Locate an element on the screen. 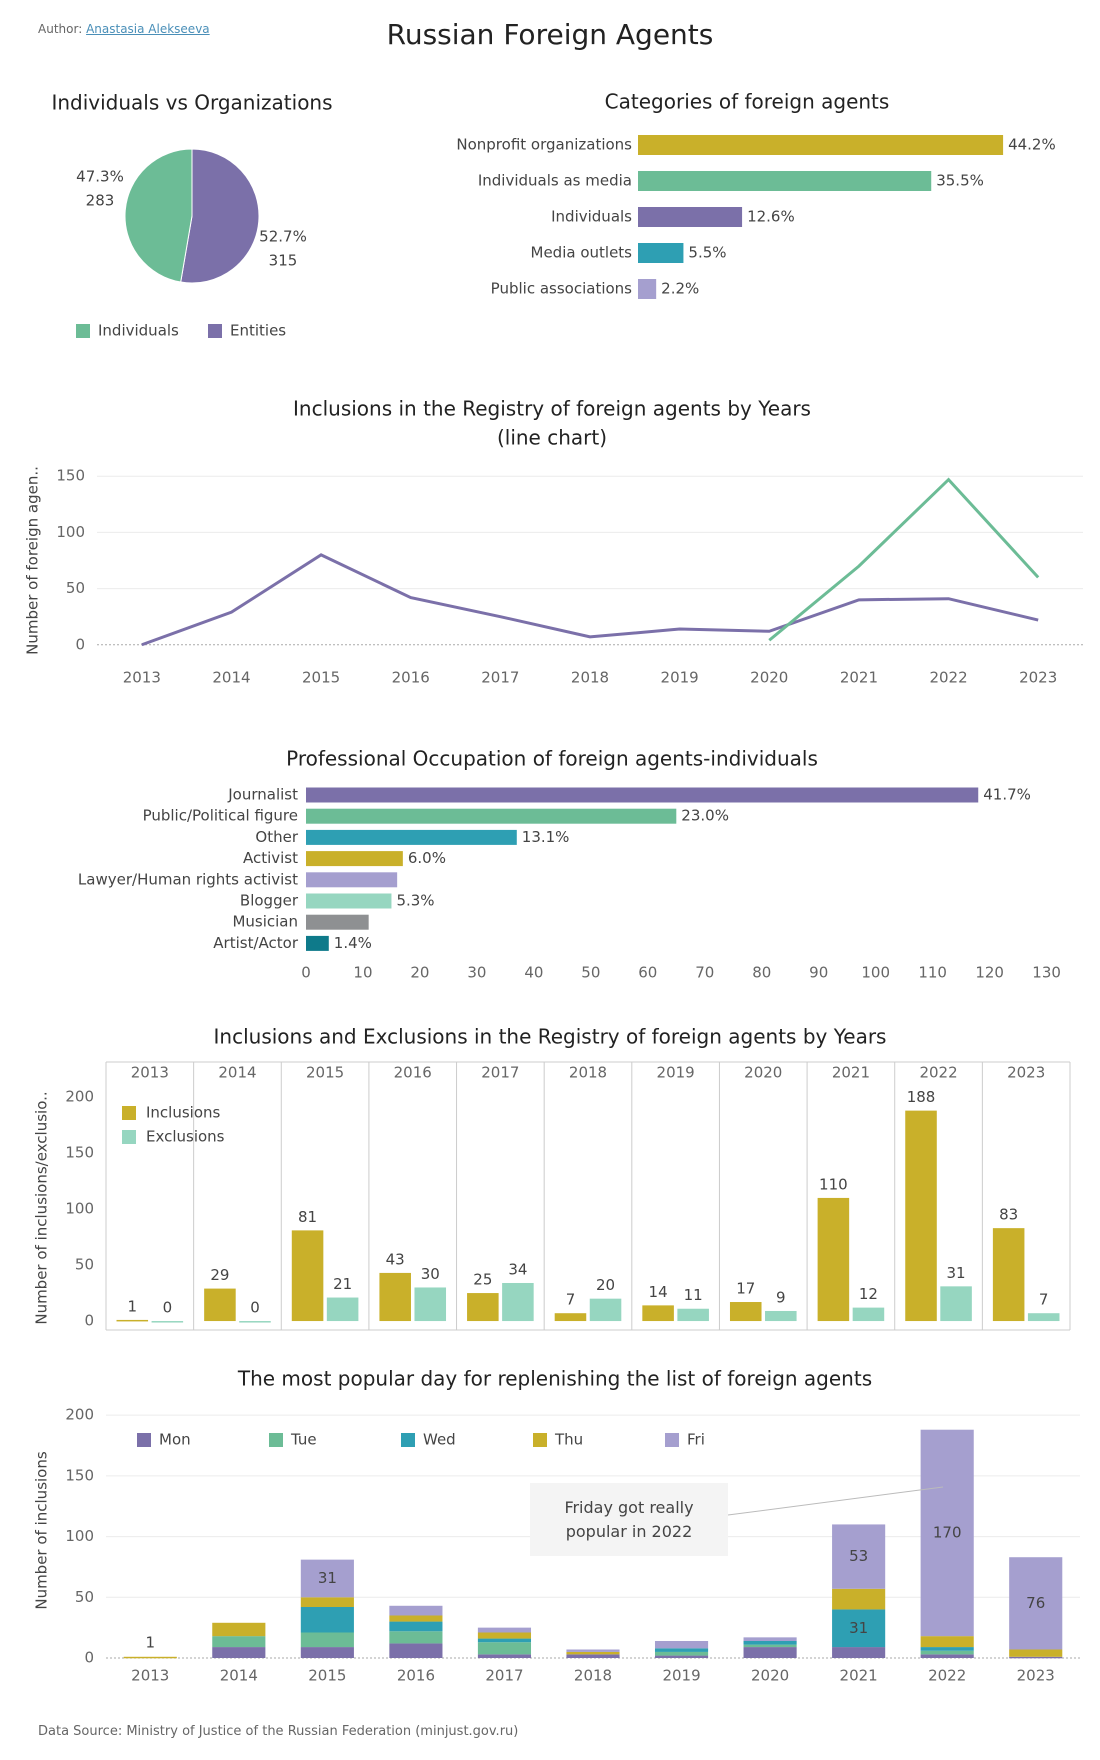 The height and width of the screenshot is (1760, 1100). category-label: Activist is located at coordinates (270, 858).